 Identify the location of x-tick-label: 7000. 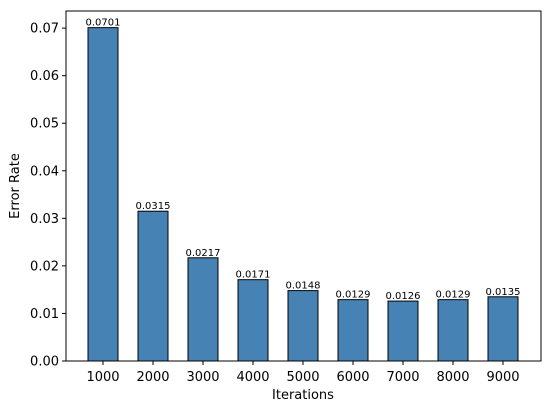
(402, 377).